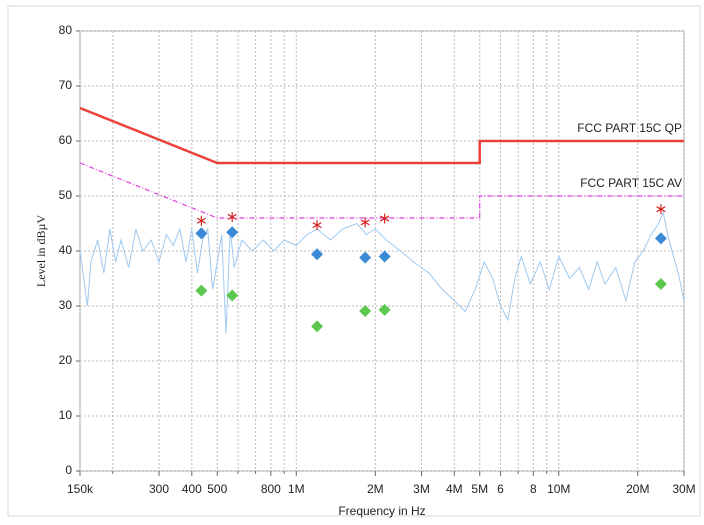  Describe the element at coordinates (381, 511) in the screenshot. I see `x-axis-title: Frequency in Hz` at that location.